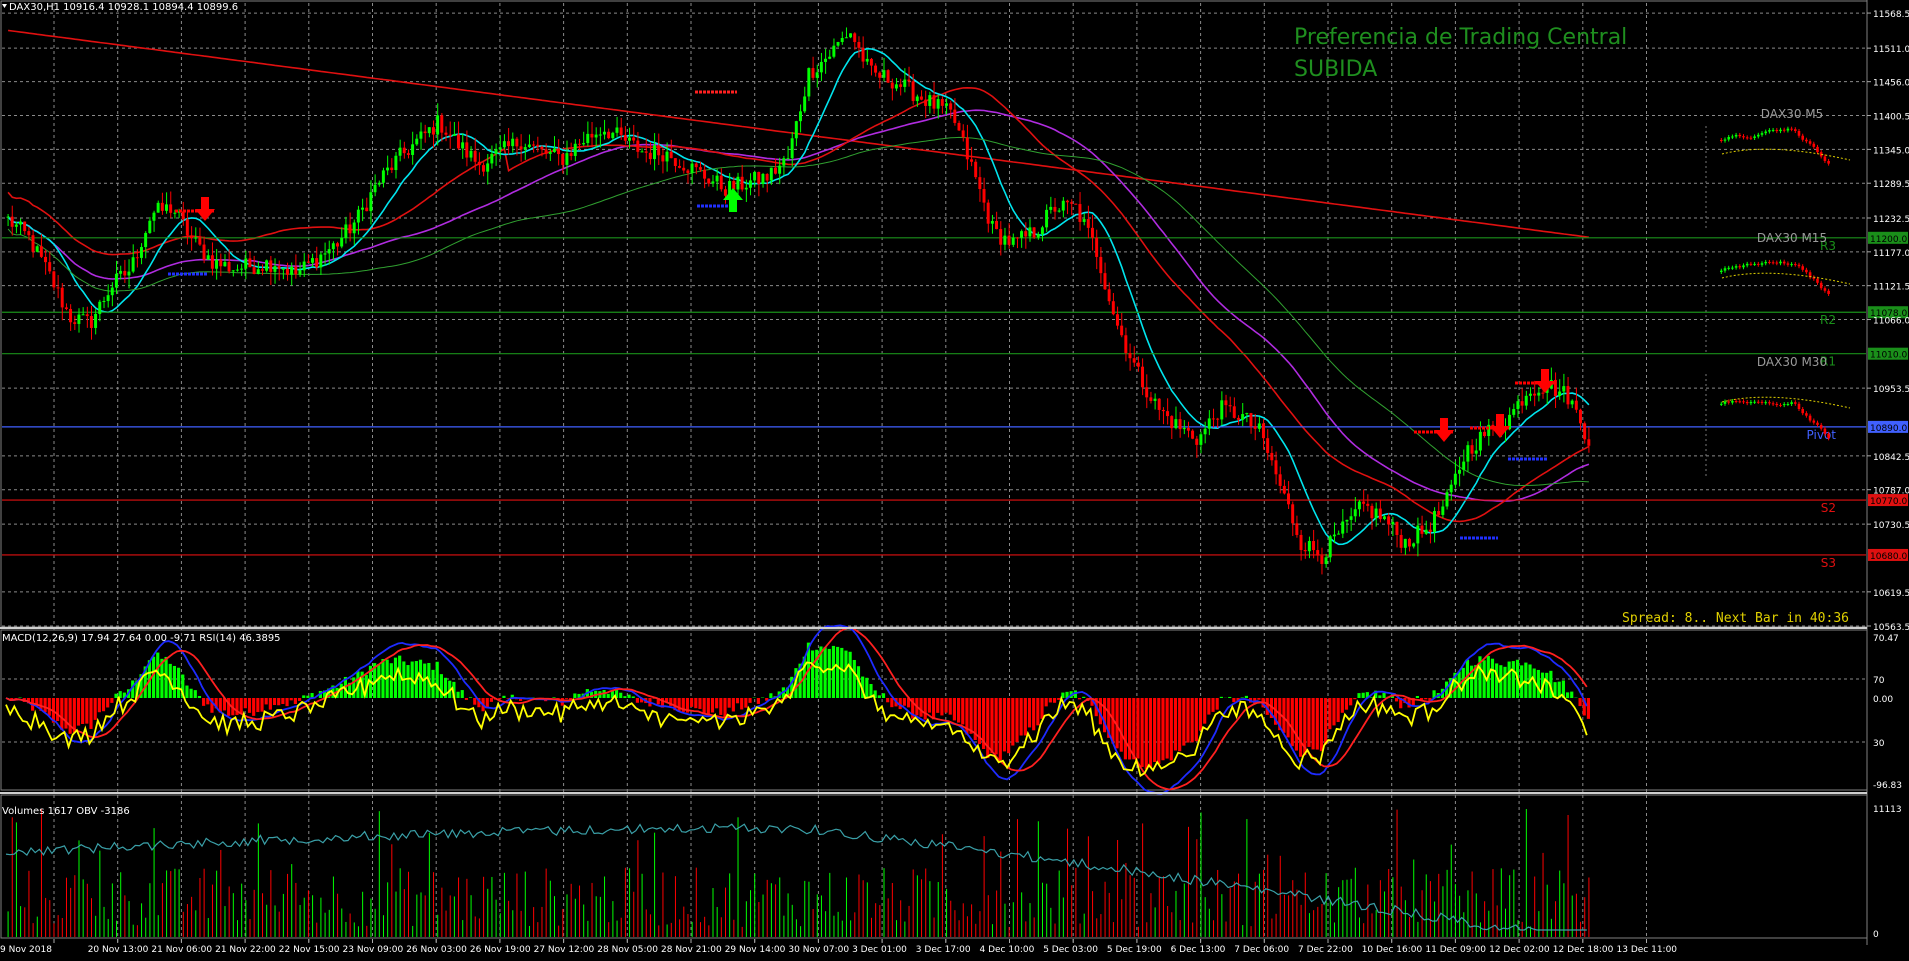 Image resolution: width=1909 pixels, height=961 pixels. I want to click on candle, so click(1034, 233).